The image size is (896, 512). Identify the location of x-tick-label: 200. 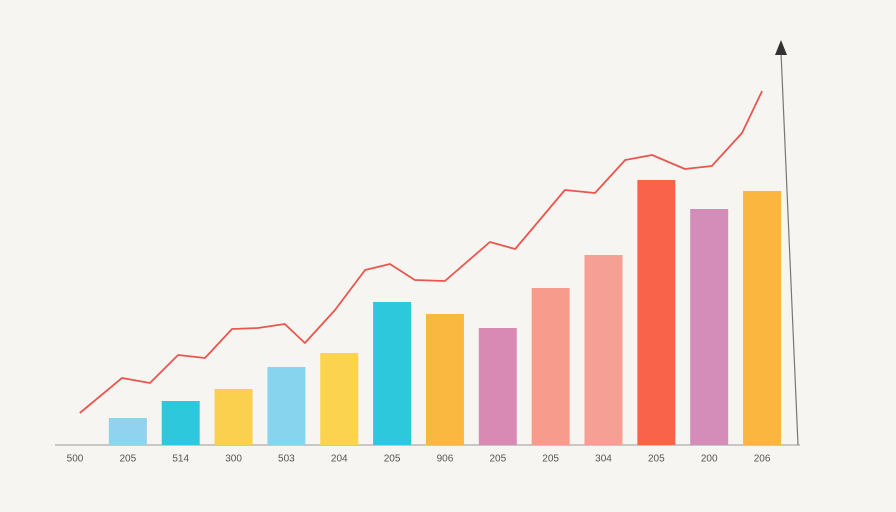
(709, 459).